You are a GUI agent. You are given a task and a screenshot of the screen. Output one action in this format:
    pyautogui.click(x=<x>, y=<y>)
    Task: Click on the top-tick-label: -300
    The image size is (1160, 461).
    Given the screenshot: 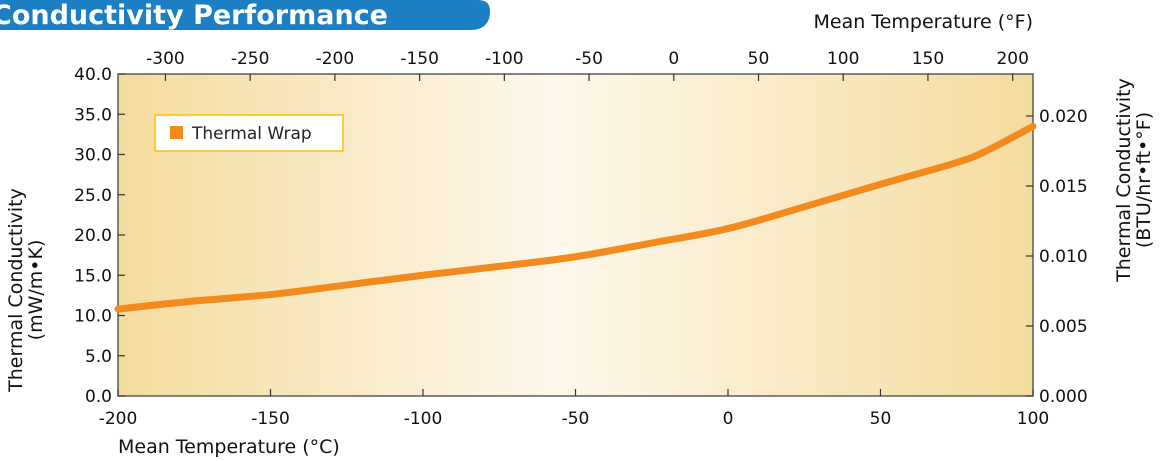 What is the action you would take?
    pyautogui.click(x=165, y=59)
    